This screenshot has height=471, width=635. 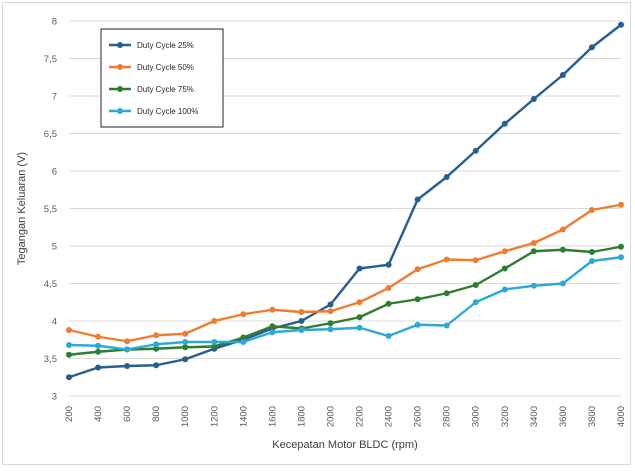 I want to click on x-axis-title: Kecepatan Motor BLDC (rpm), so click(x=345, y=445).